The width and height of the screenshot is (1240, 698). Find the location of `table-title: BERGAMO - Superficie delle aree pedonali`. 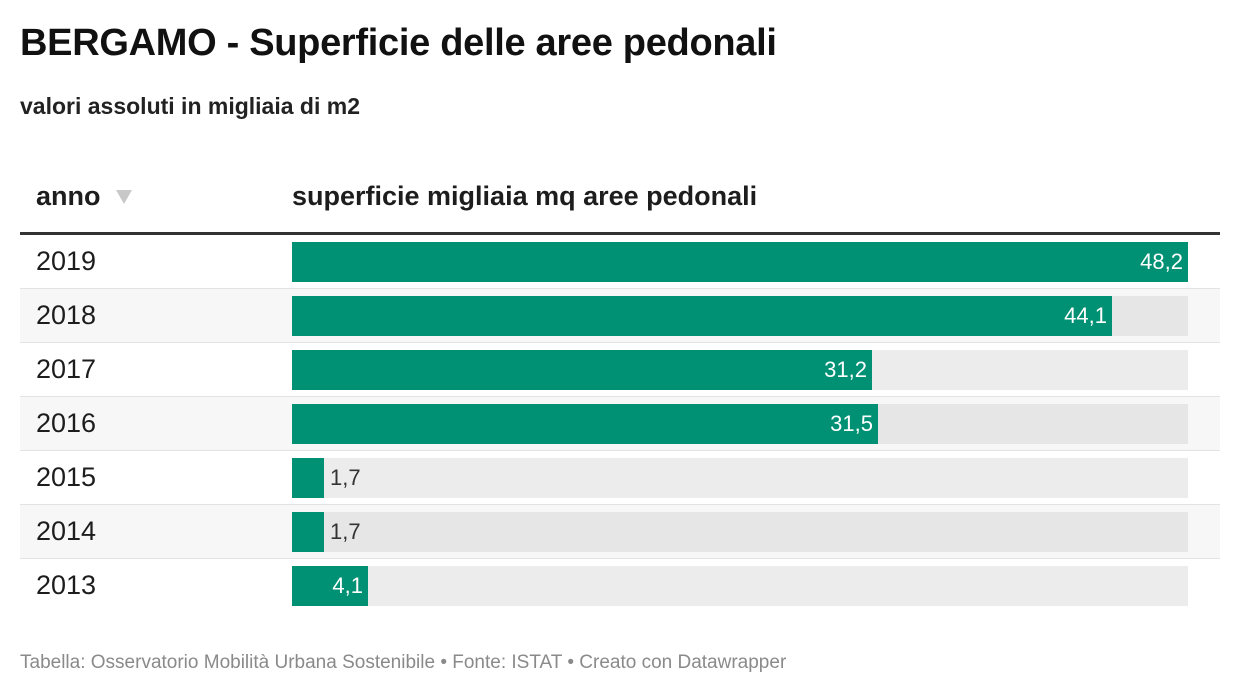

table-title: BERGAMO - Superficie delle aree pedonali is located at coordinates (398, 43).